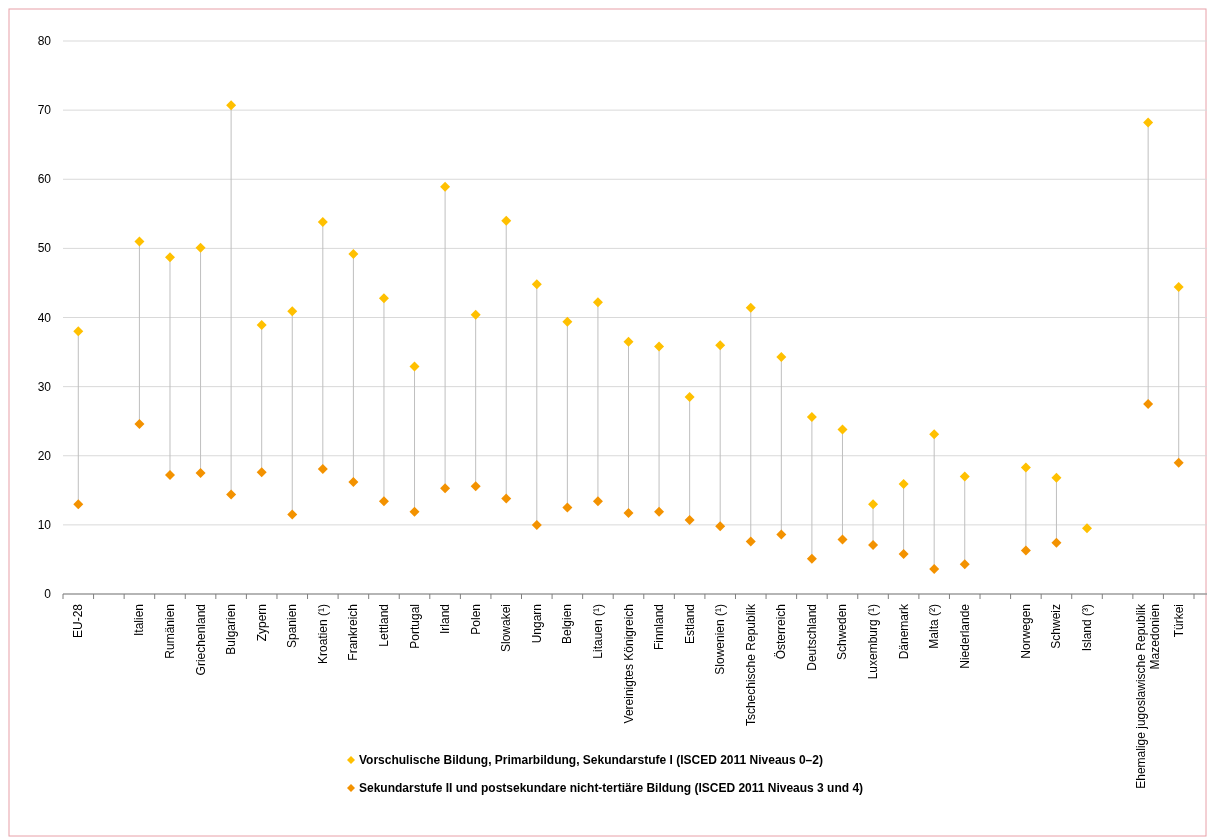 The height and width of the screenshot is (837, 1215). I want to click on x-tick-label: Rumänien, so click(169, 631).